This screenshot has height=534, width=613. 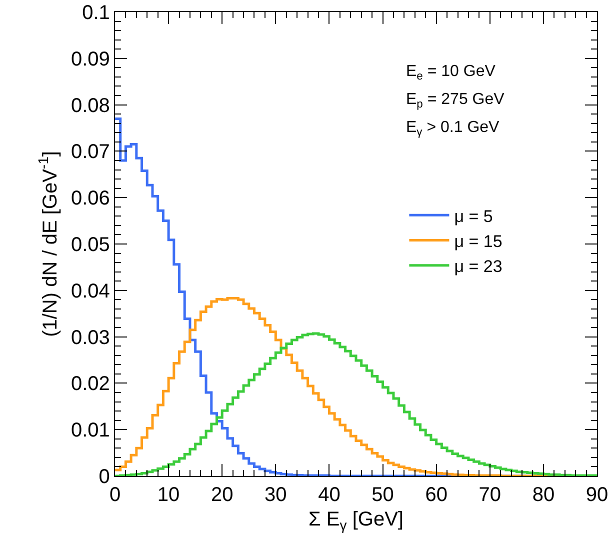 I want to click on x-tick-label: 90, so click(x=597, y=495).